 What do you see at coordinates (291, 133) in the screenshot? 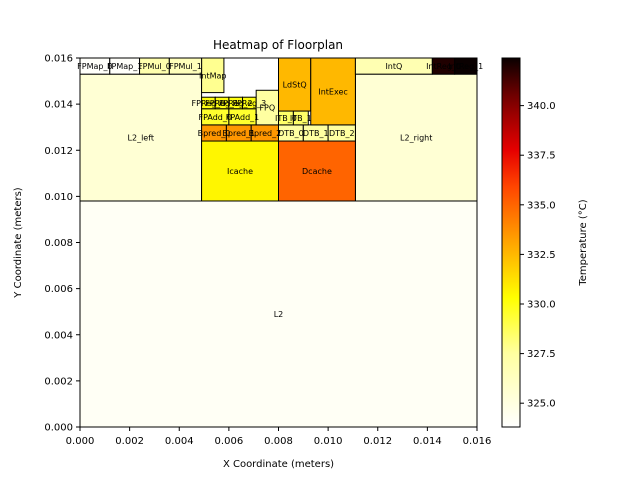
I see `block-label-dtb-0: DTB_0` at bounding box center [291, 133].